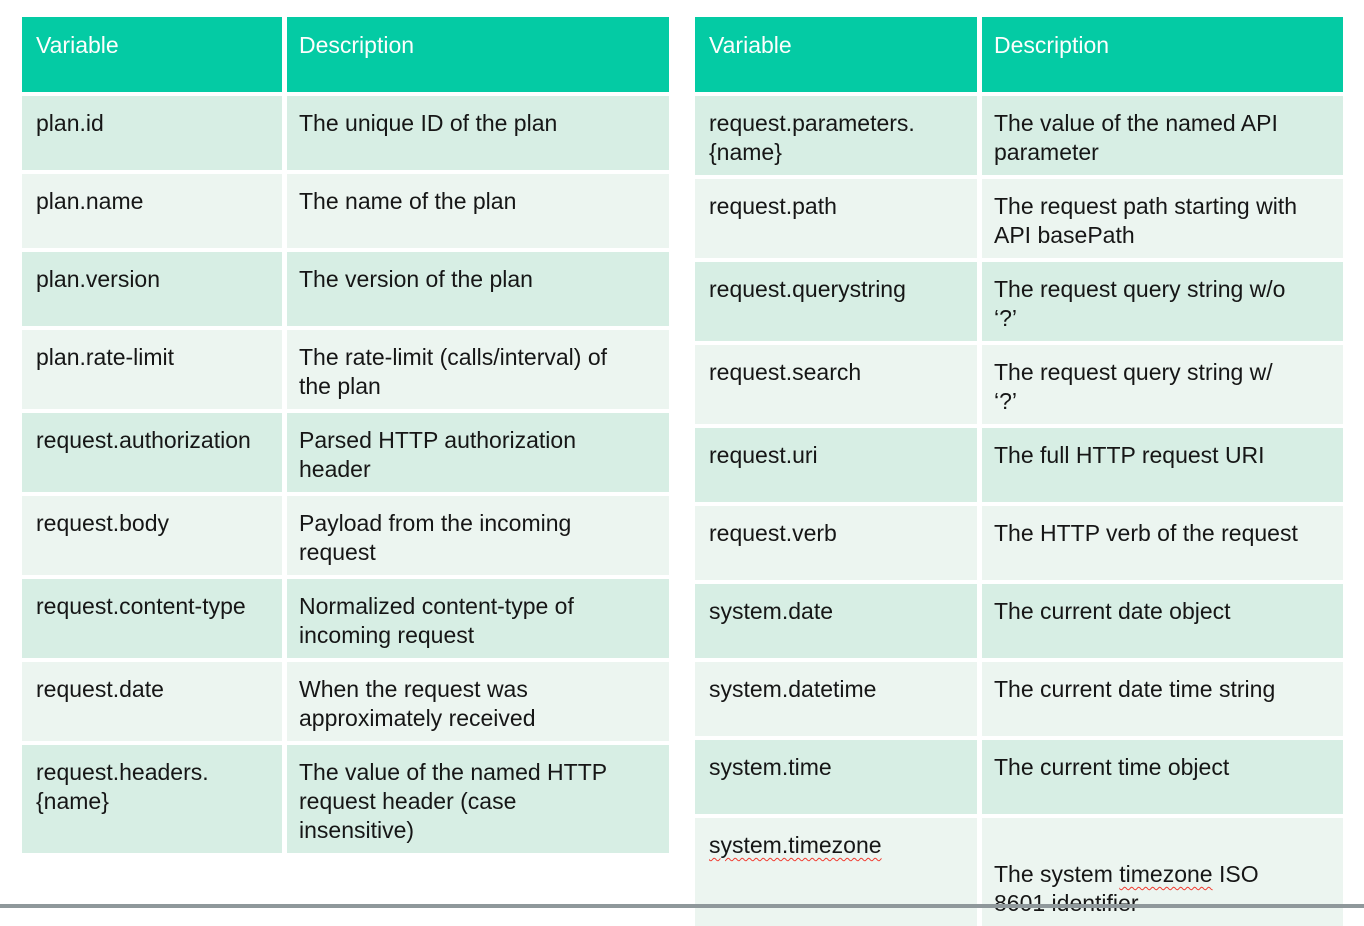 The height and width of the screenshot is (926, 1364). What do you see at coordinates (836, 135) in the screenshot?
I see `variable-cell: request.parameters.​{name}` at bounding box center [836, 135].